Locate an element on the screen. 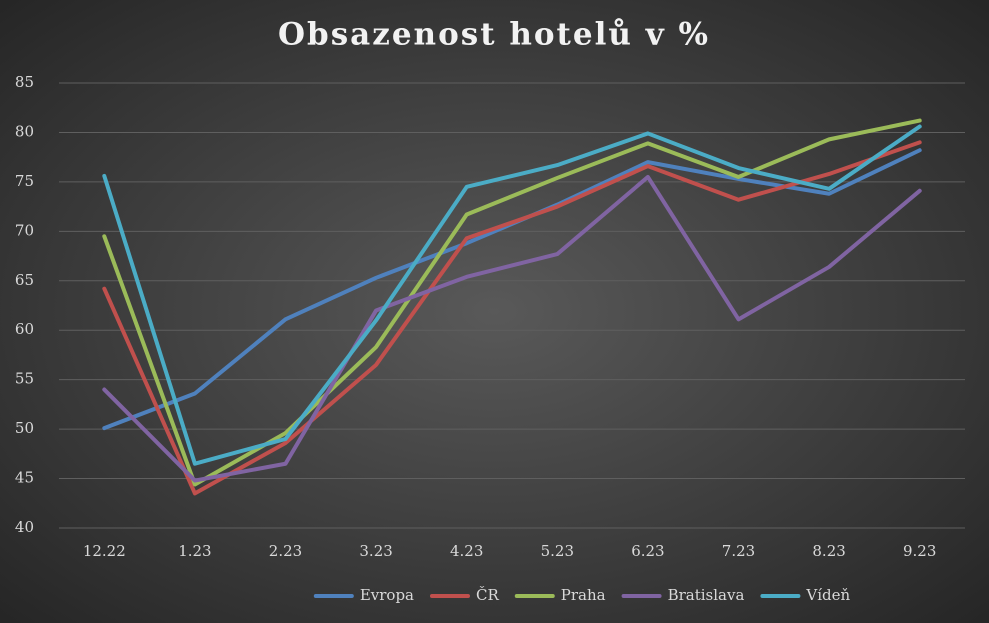  y-tick-label: 85 is located at coordinates (24, 82).